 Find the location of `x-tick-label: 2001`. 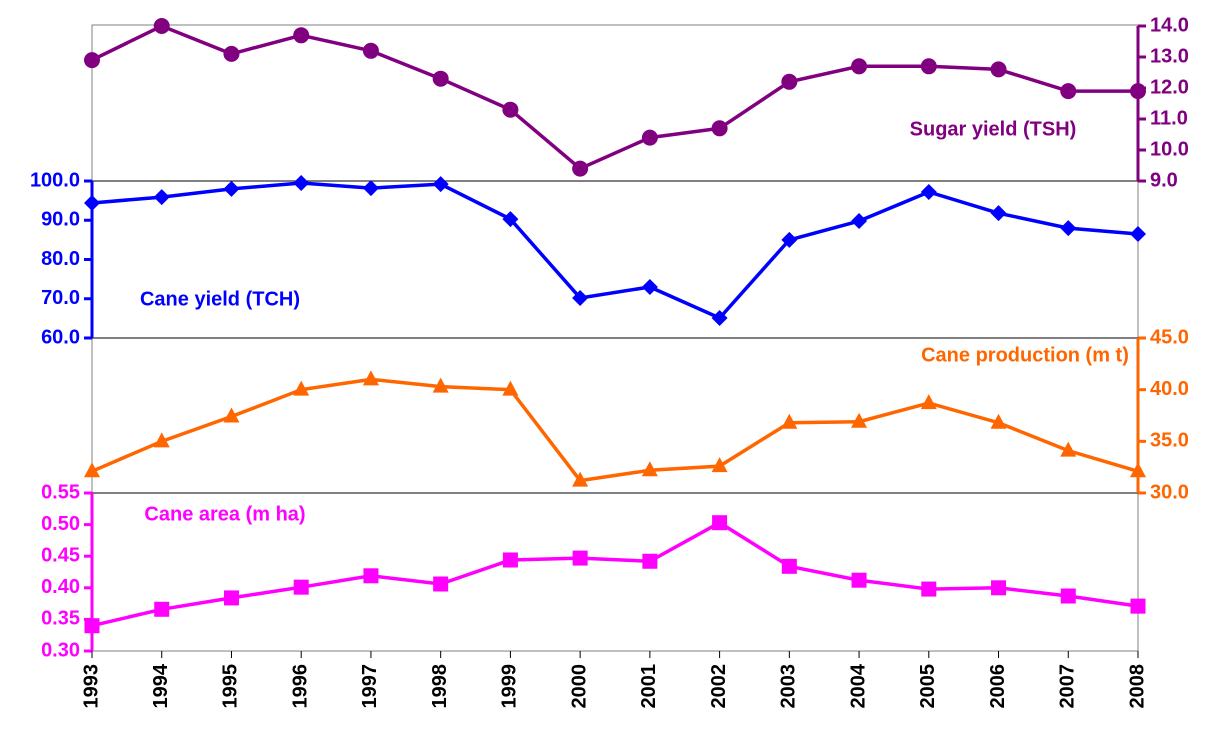

x-tick-label: 2001 is located at coordinates (649, 686).